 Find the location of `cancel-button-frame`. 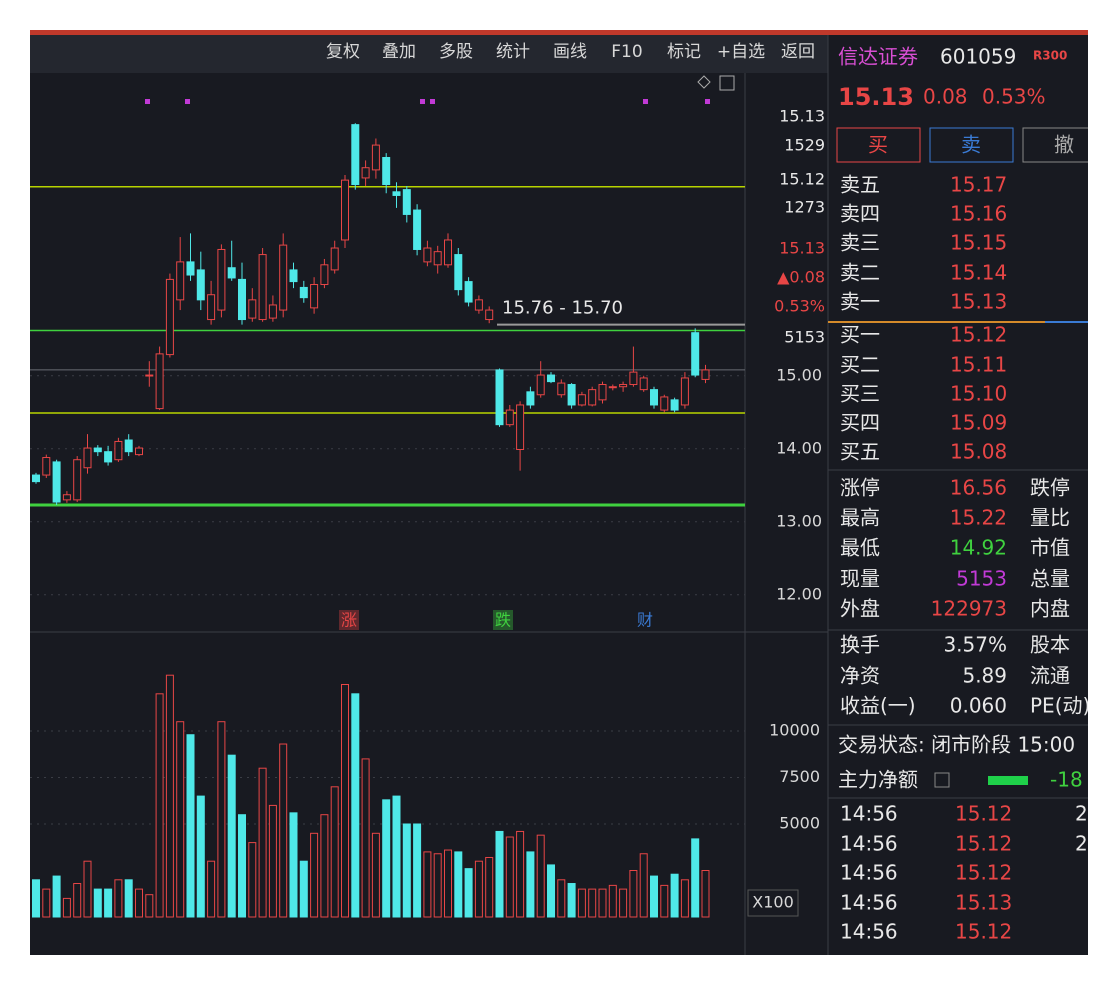

cancel-button-frame is located at coordinates (1064, 145).